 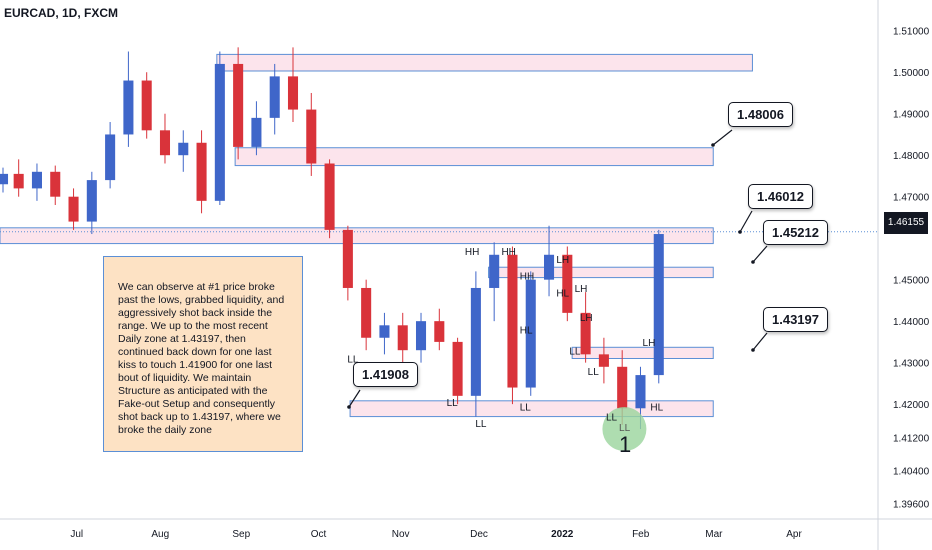 I want to click on time-axis-label: Mar, so click(x=714, y=534).